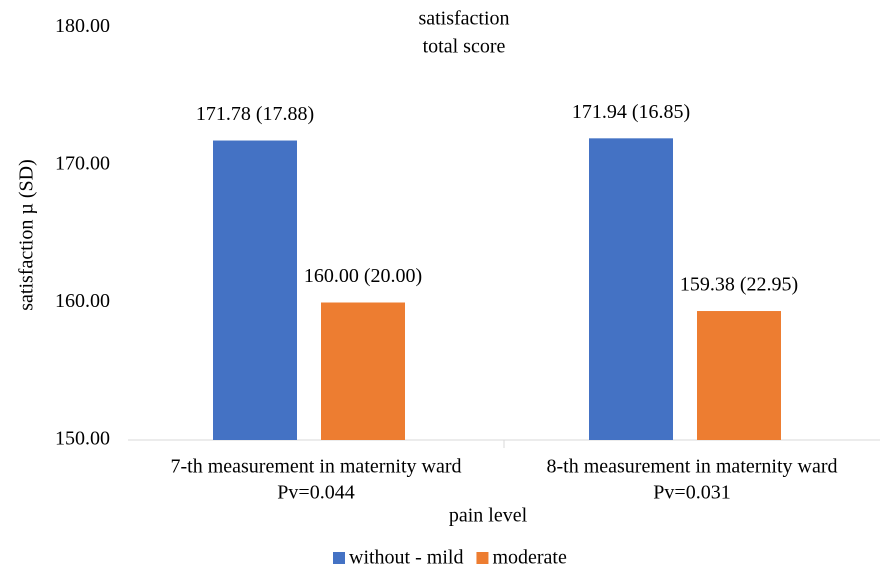 This screenshot has width=880, height=570. What do you see at coordinates (464, 47) in the screenshot?
I see `chart-title: total score` at bounding box center [464, 47].